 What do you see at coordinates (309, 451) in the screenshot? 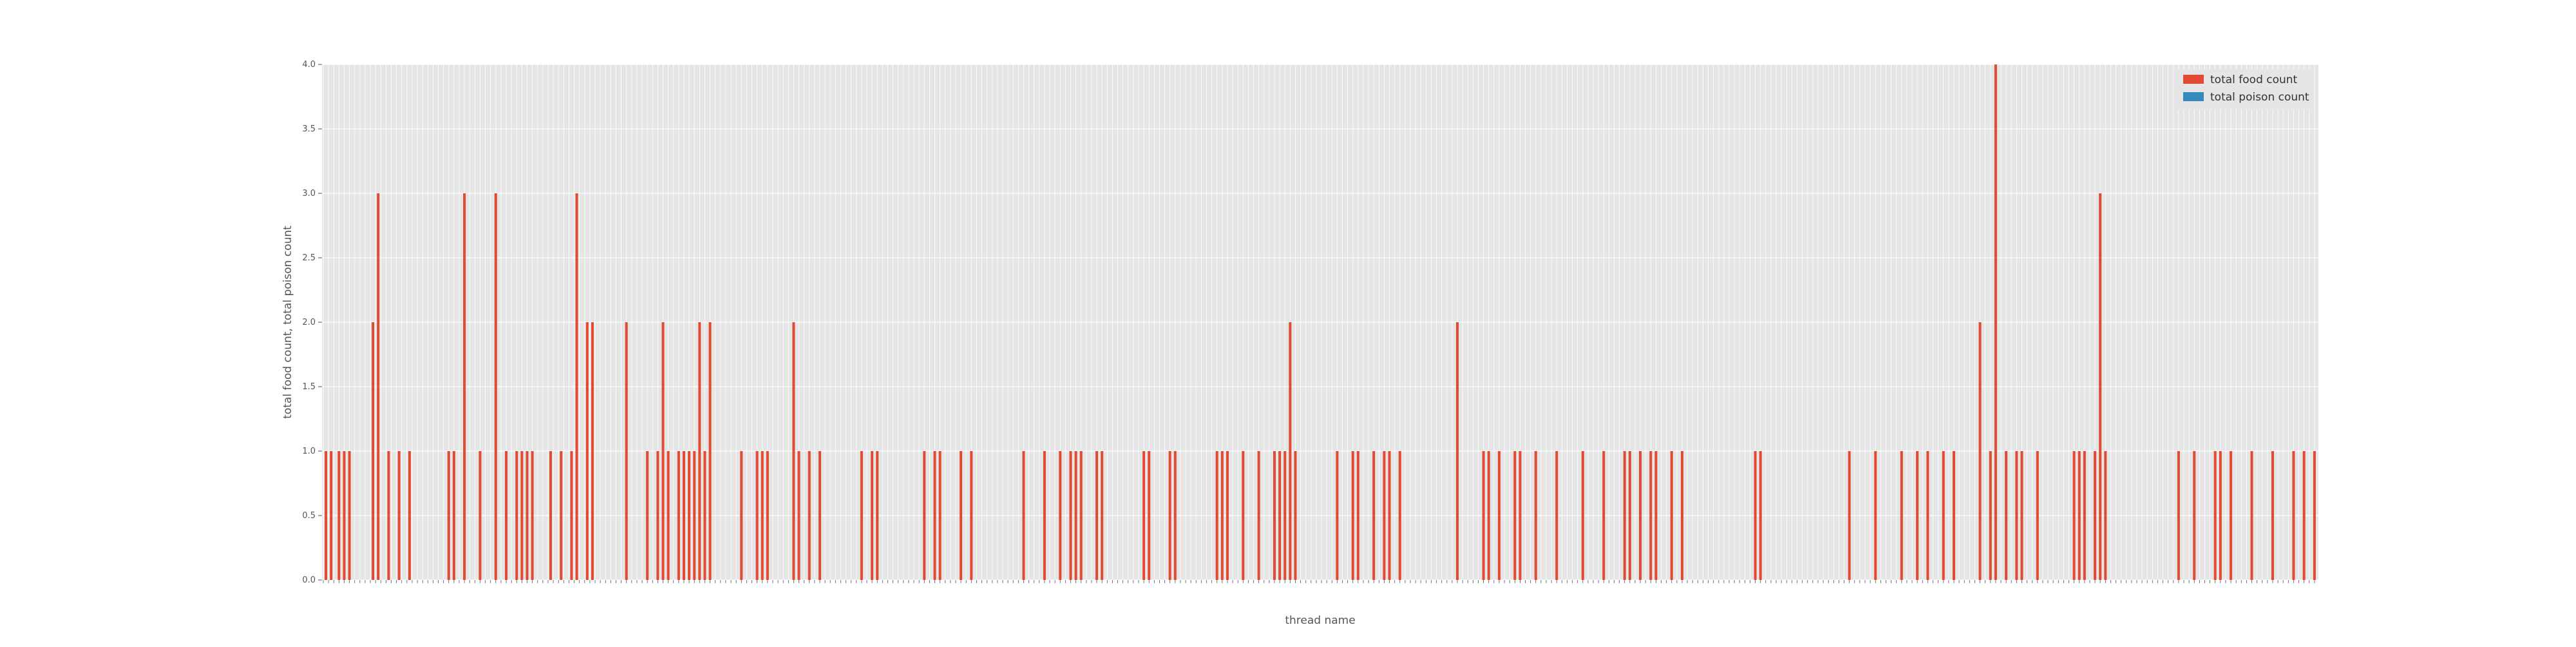
I see `y-tick-label: 1.0` at bounding box center [309, 451].